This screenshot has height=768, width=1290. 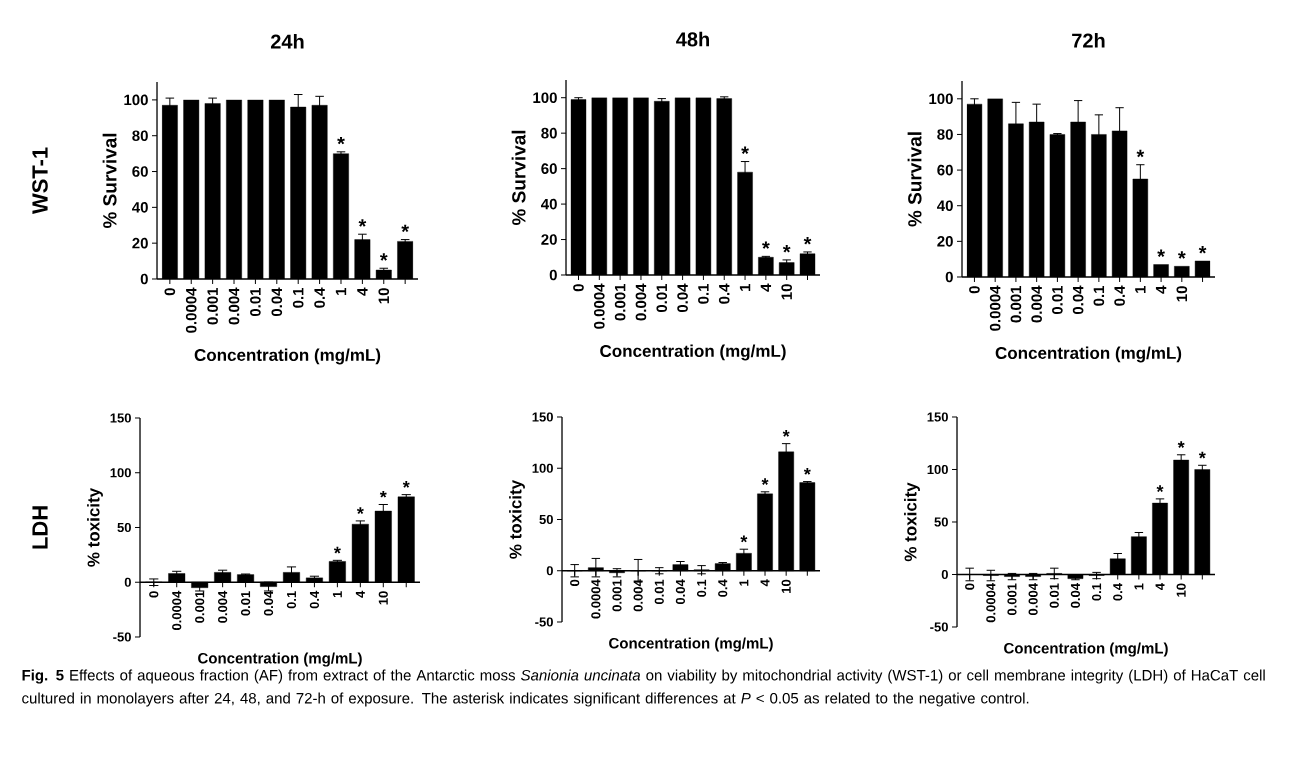 I want to click on y-tick-label: 150, so click(x=542, y=417).